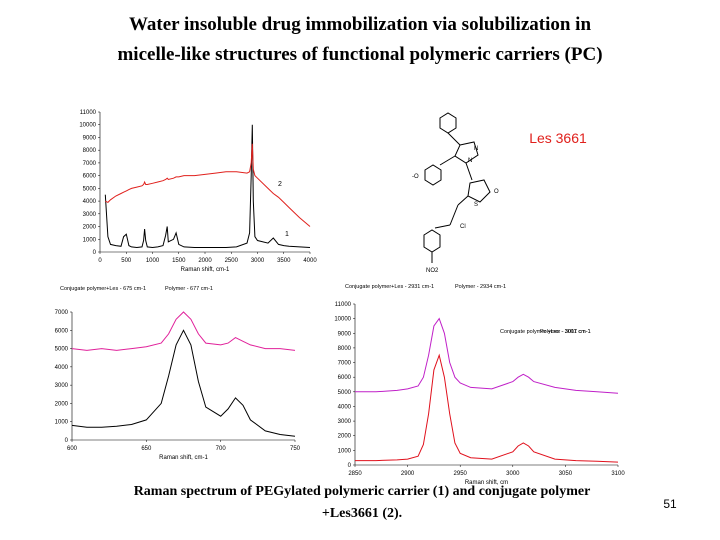  I want to click on page-number: 51, so click(670, 504).